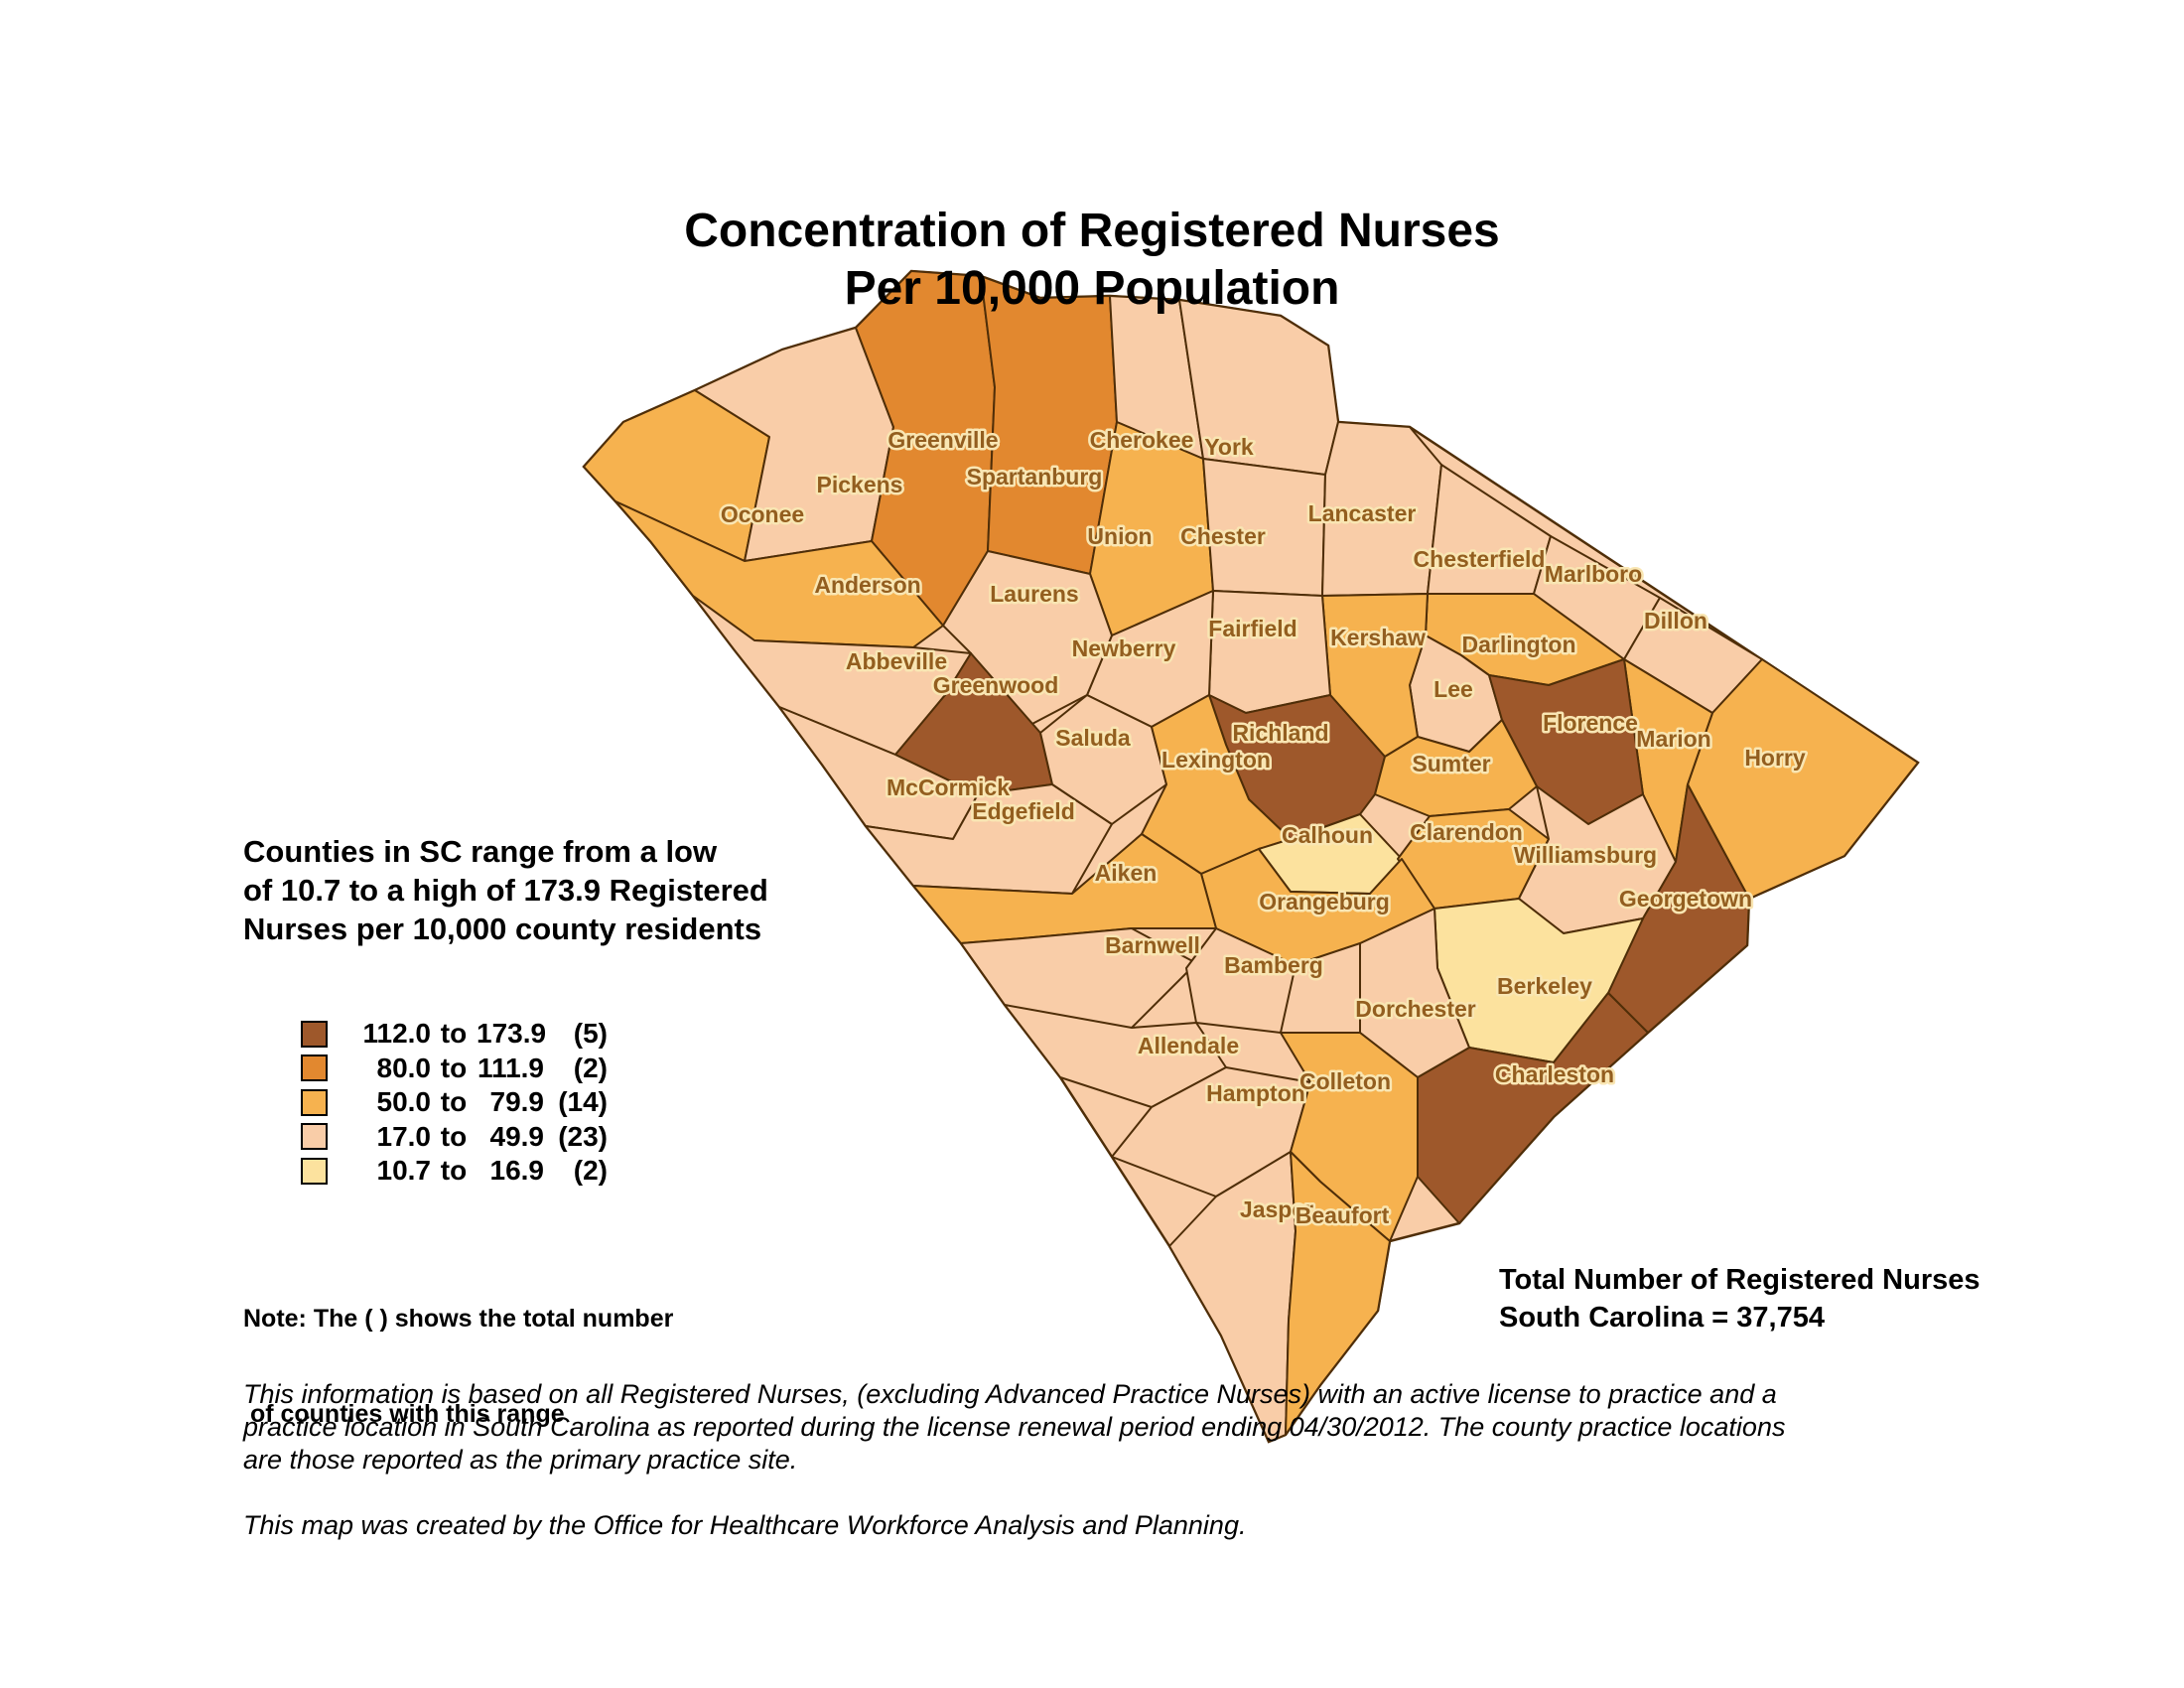 The height and width of the screenshot is (1688, 2184). Describe the element at coordinates (404, 1067) in the screenshot. I see `legend-range-low: 80.0` at that location.